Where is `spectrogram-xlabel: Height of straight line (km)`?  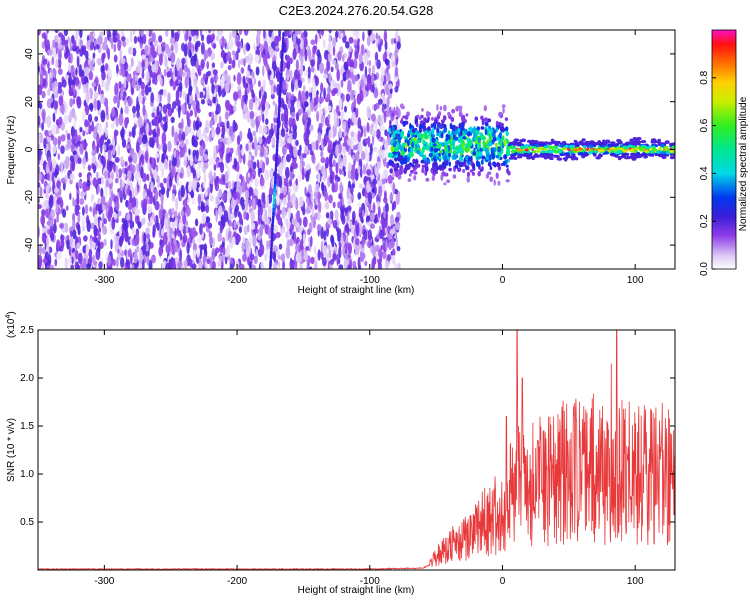
spectrogram-xlabel: Height of straight line (km) is located at coordinates (356, 290).